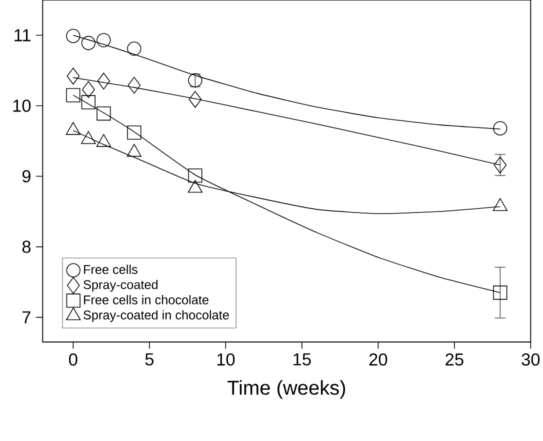  What do you see at coordinates (22, 106) in the screenshot?
I see `y-tick-label: 10` at bounding box center [22, 106].